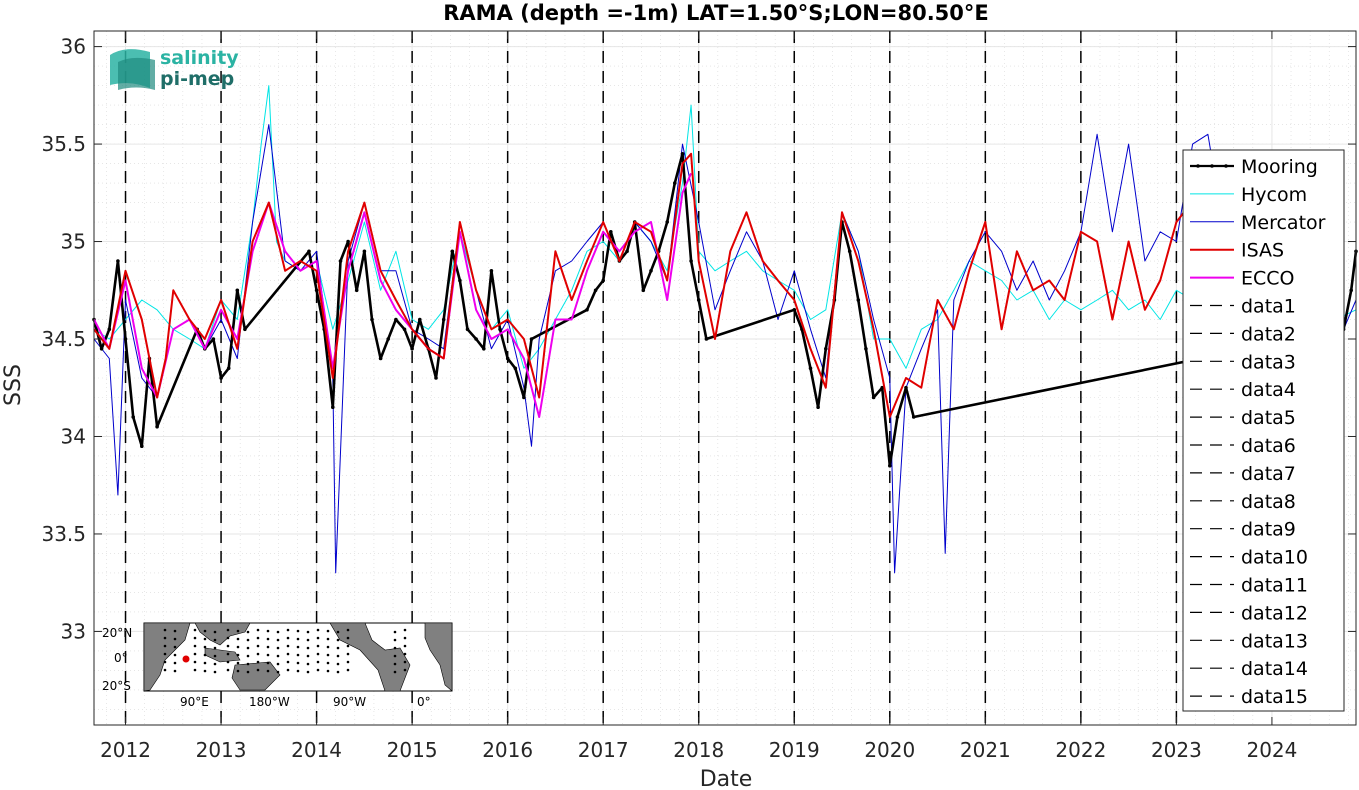 This screenshot has width=1359, height=790. I want to click on legend-label-data8: data8, so click(1268, 502).